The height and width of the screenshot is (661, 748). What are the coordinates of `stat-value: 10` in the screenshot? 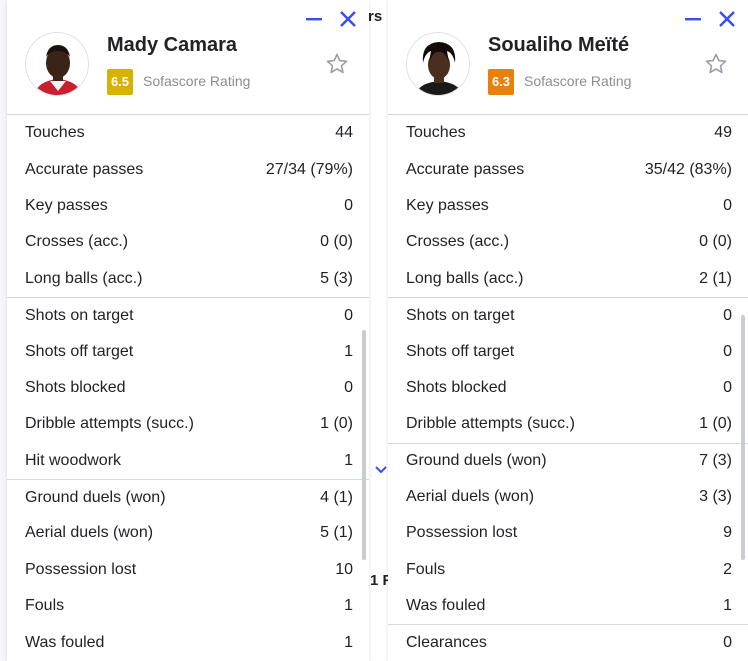 It's located at (344, 569).